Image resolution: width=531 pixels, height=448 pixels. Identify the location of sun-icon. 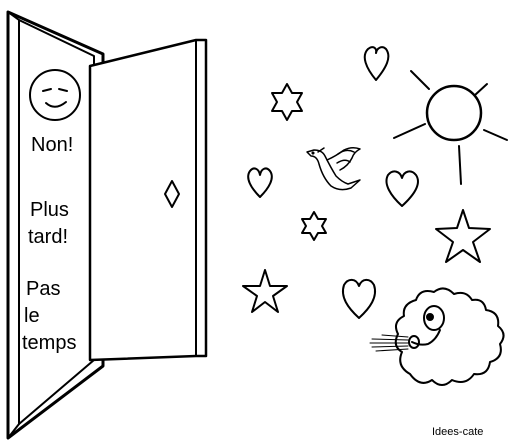
(450, 127).